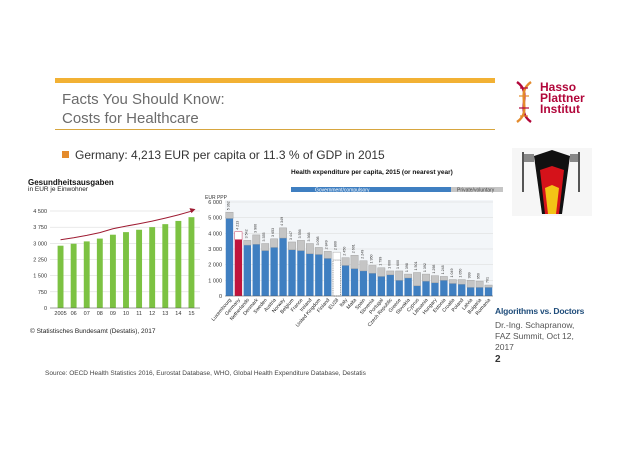  What do you see at coordinates (498, 359) in the screenshot?
I see `page-number: 2` at bounding box center [498, 359].